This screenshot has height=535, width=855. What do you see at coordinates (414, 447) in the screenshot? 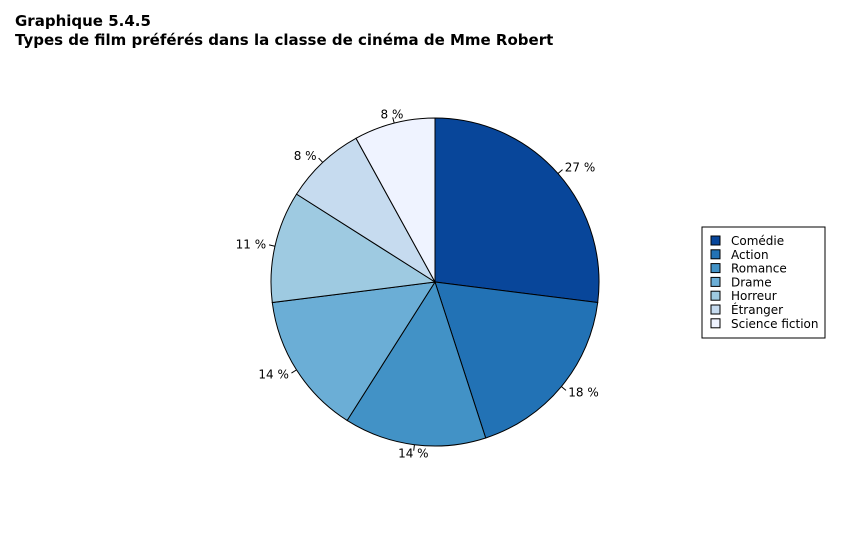
I see `leader-line-romance` at bounding box center [414, 447].